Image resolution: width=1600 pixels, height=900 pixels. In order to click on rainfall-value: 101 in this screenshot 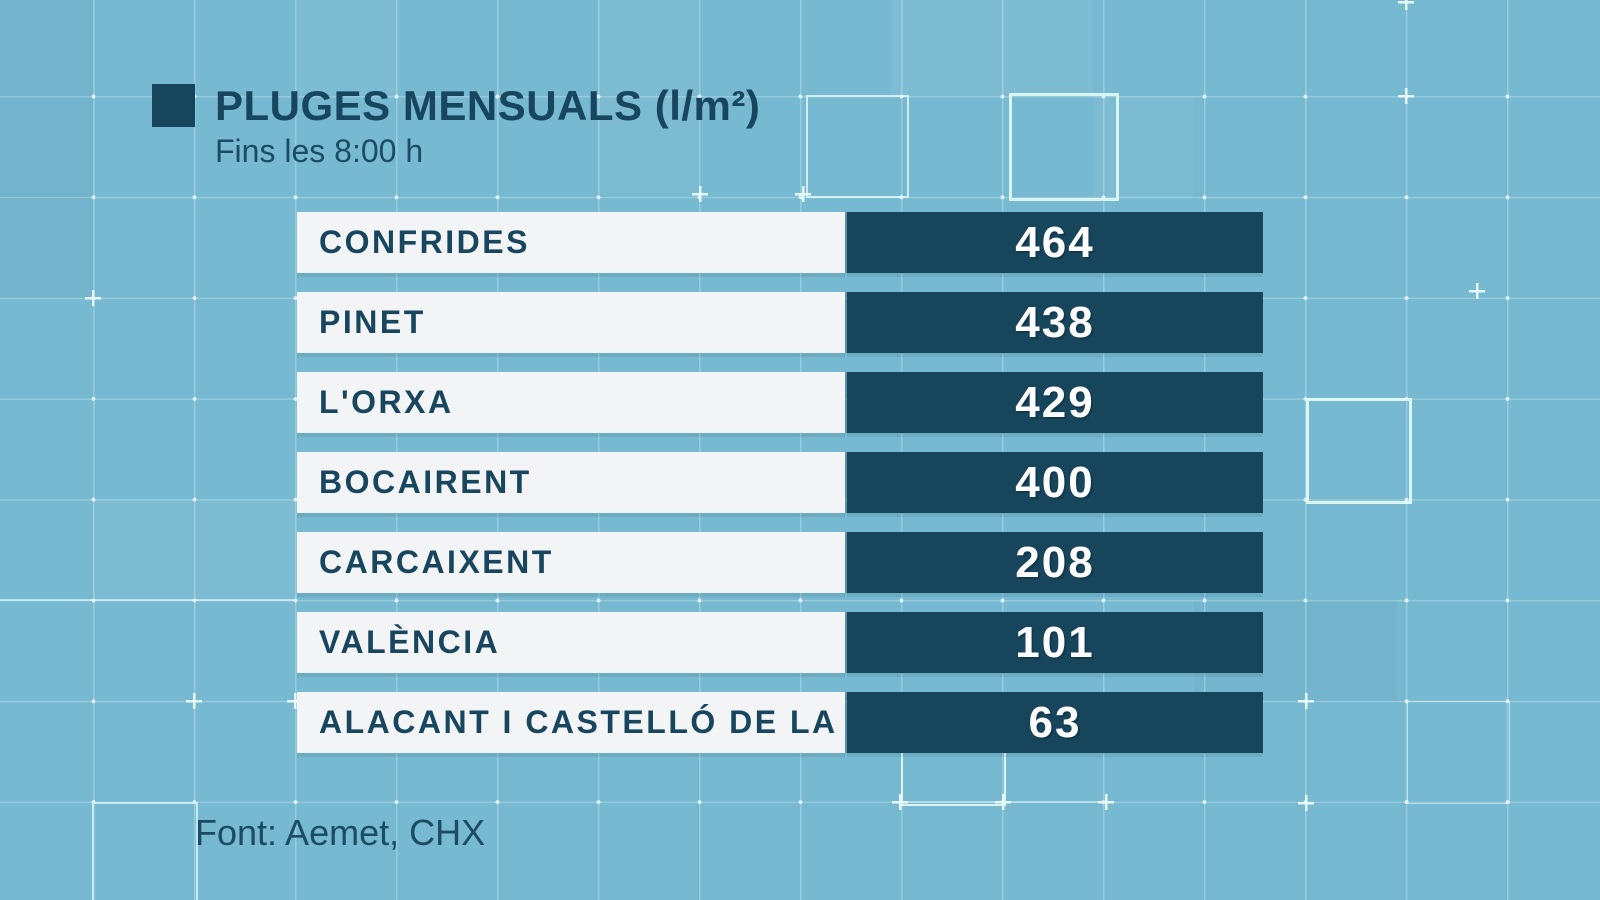, I will do `click(1055, 642)`.